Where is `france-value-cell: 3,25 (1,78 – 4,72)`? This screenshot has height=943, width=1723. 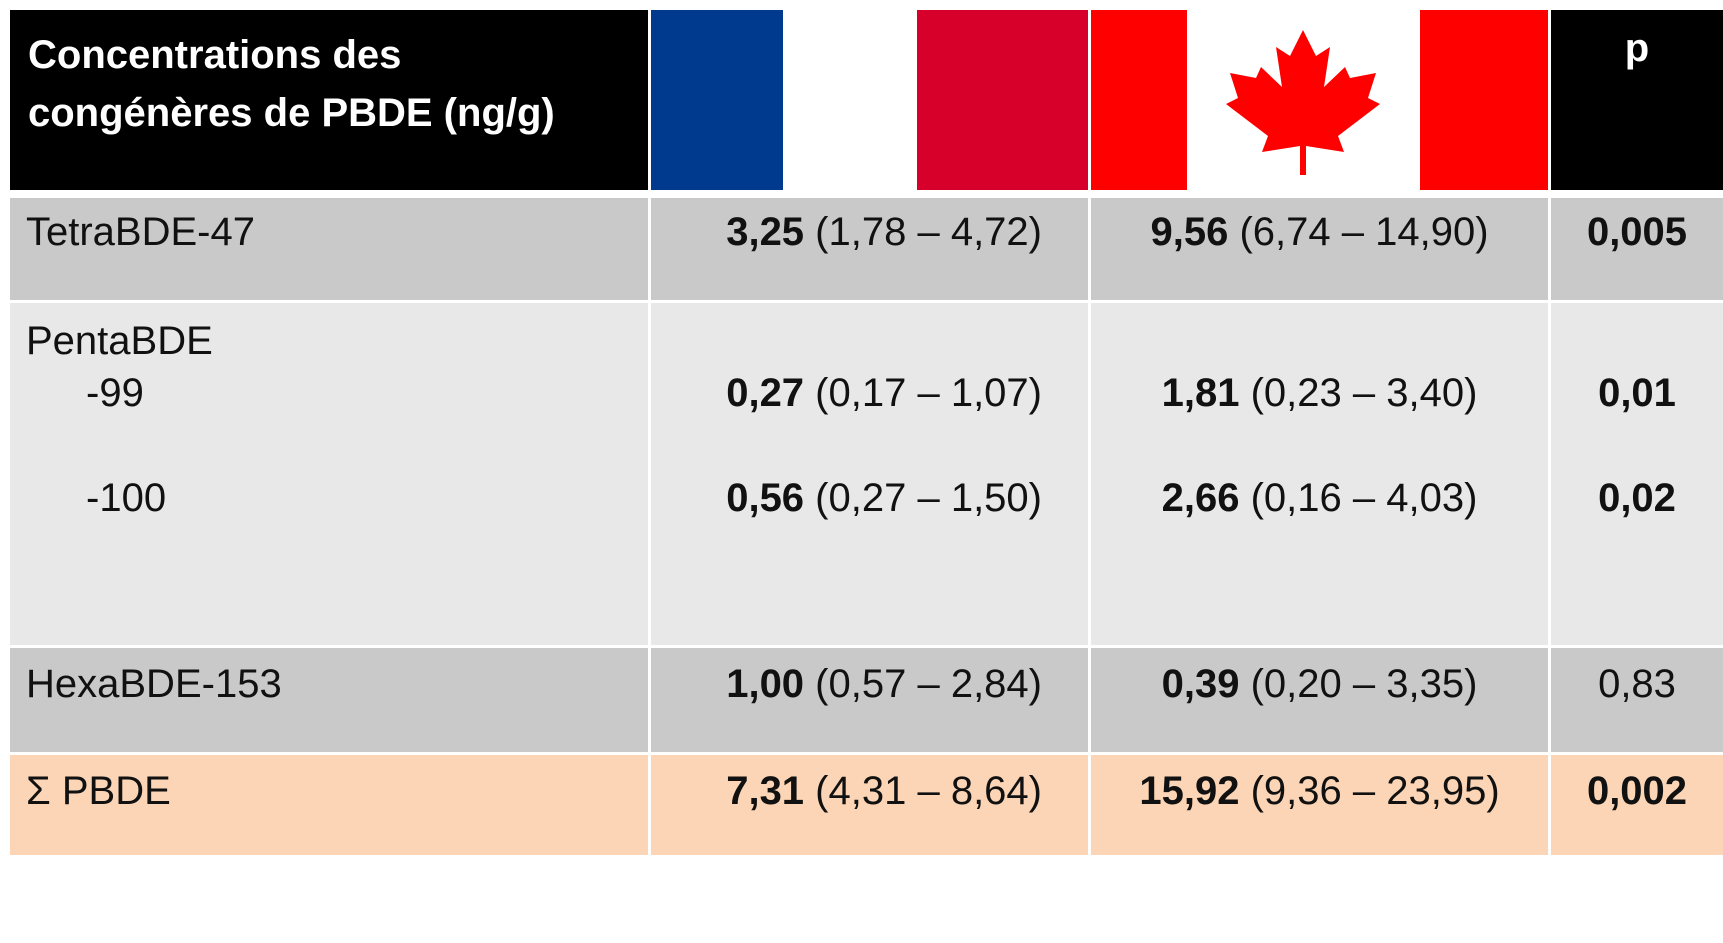
france-value-cell: 3,25 (1,78 – 4,72) is located at coordinates (869, 249).